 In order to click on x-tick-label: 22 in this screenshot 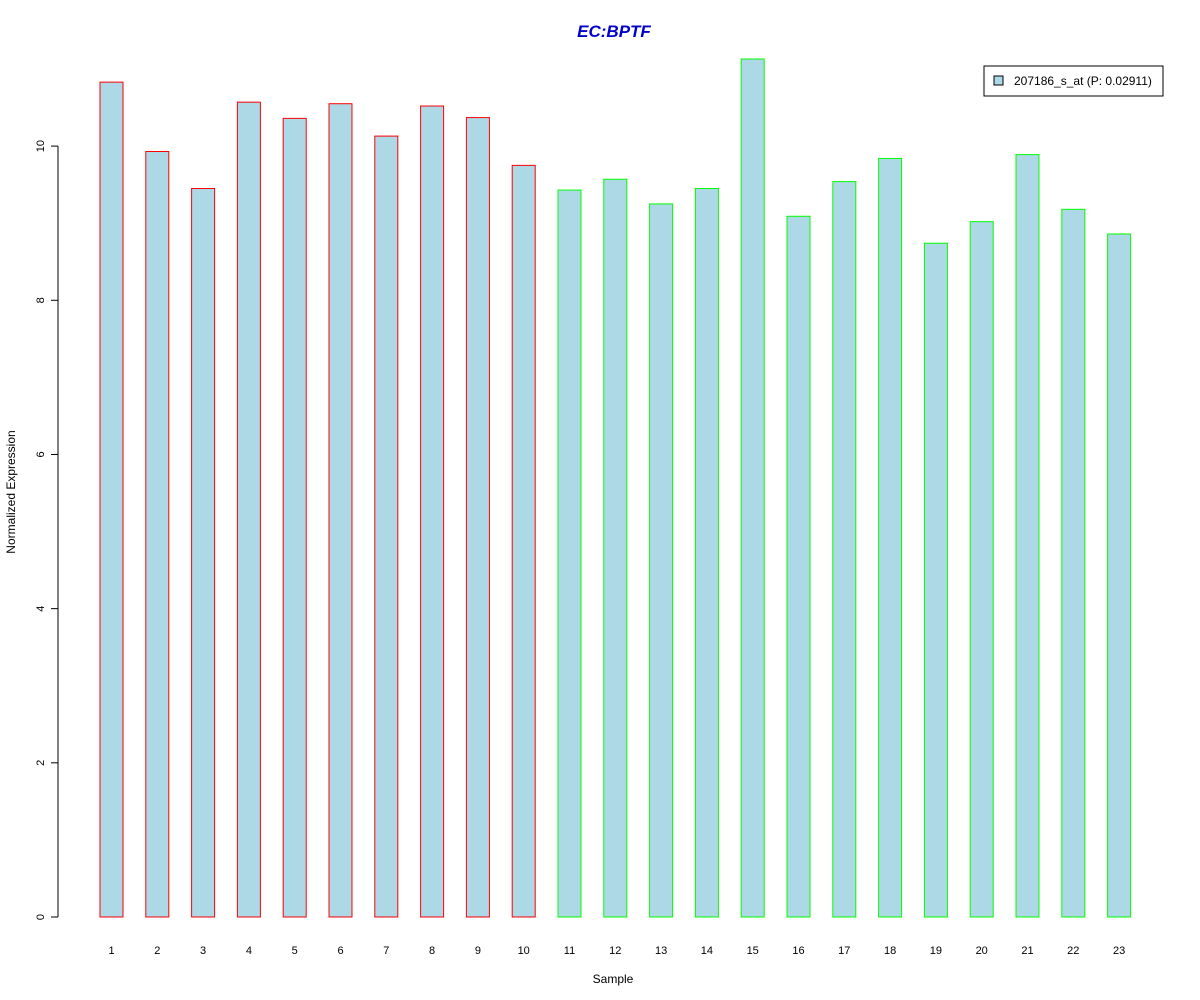, I will do `click(1073, 951)`.